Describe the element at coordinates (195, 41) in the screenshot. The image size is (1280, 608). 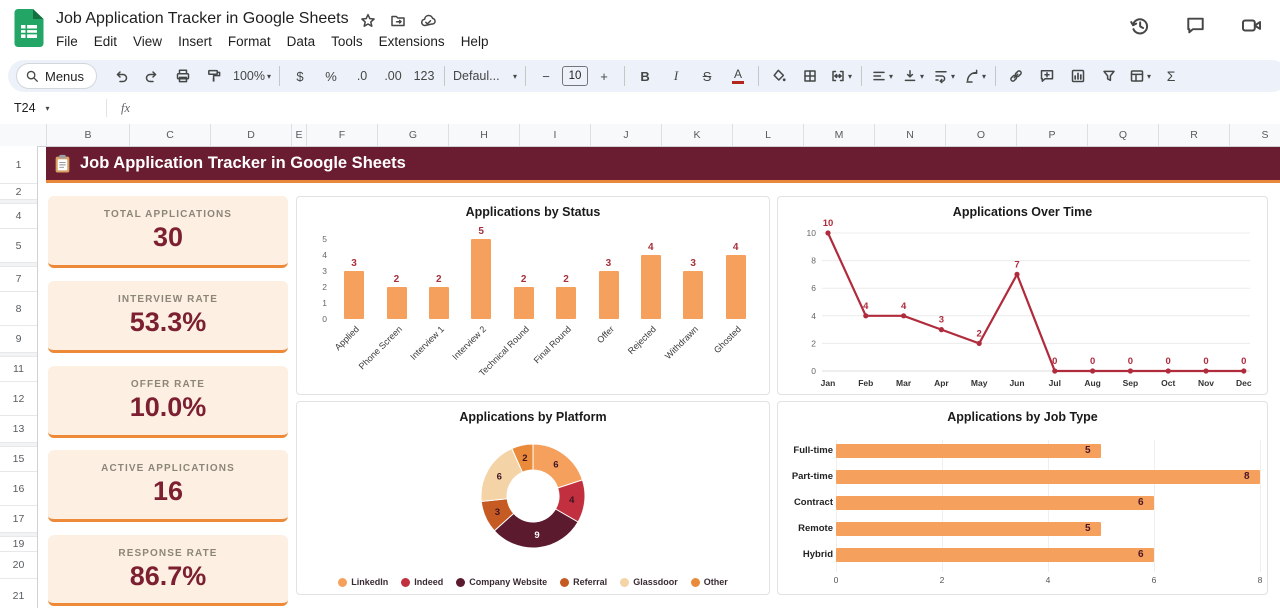
I see `menu-insert: Insert` at that location.